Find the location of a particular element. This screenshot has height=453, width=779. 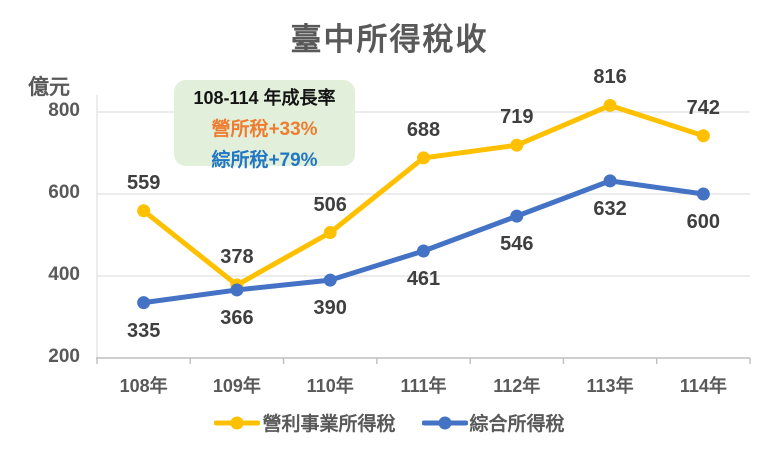

annotation-profit-tax-growth: 營所稅+33% is located at coordinates (264, 129).